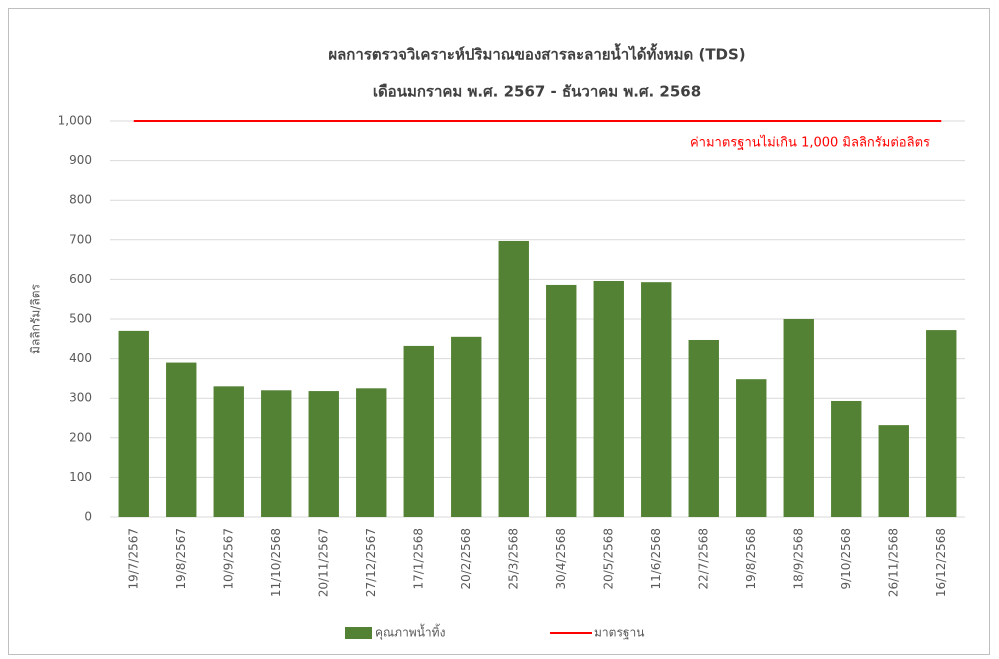  What do you see at coordinates (228, 559) in the screenshot?
I see `x-tick-label: 10/9/2567` at bounding box center [228, 559].